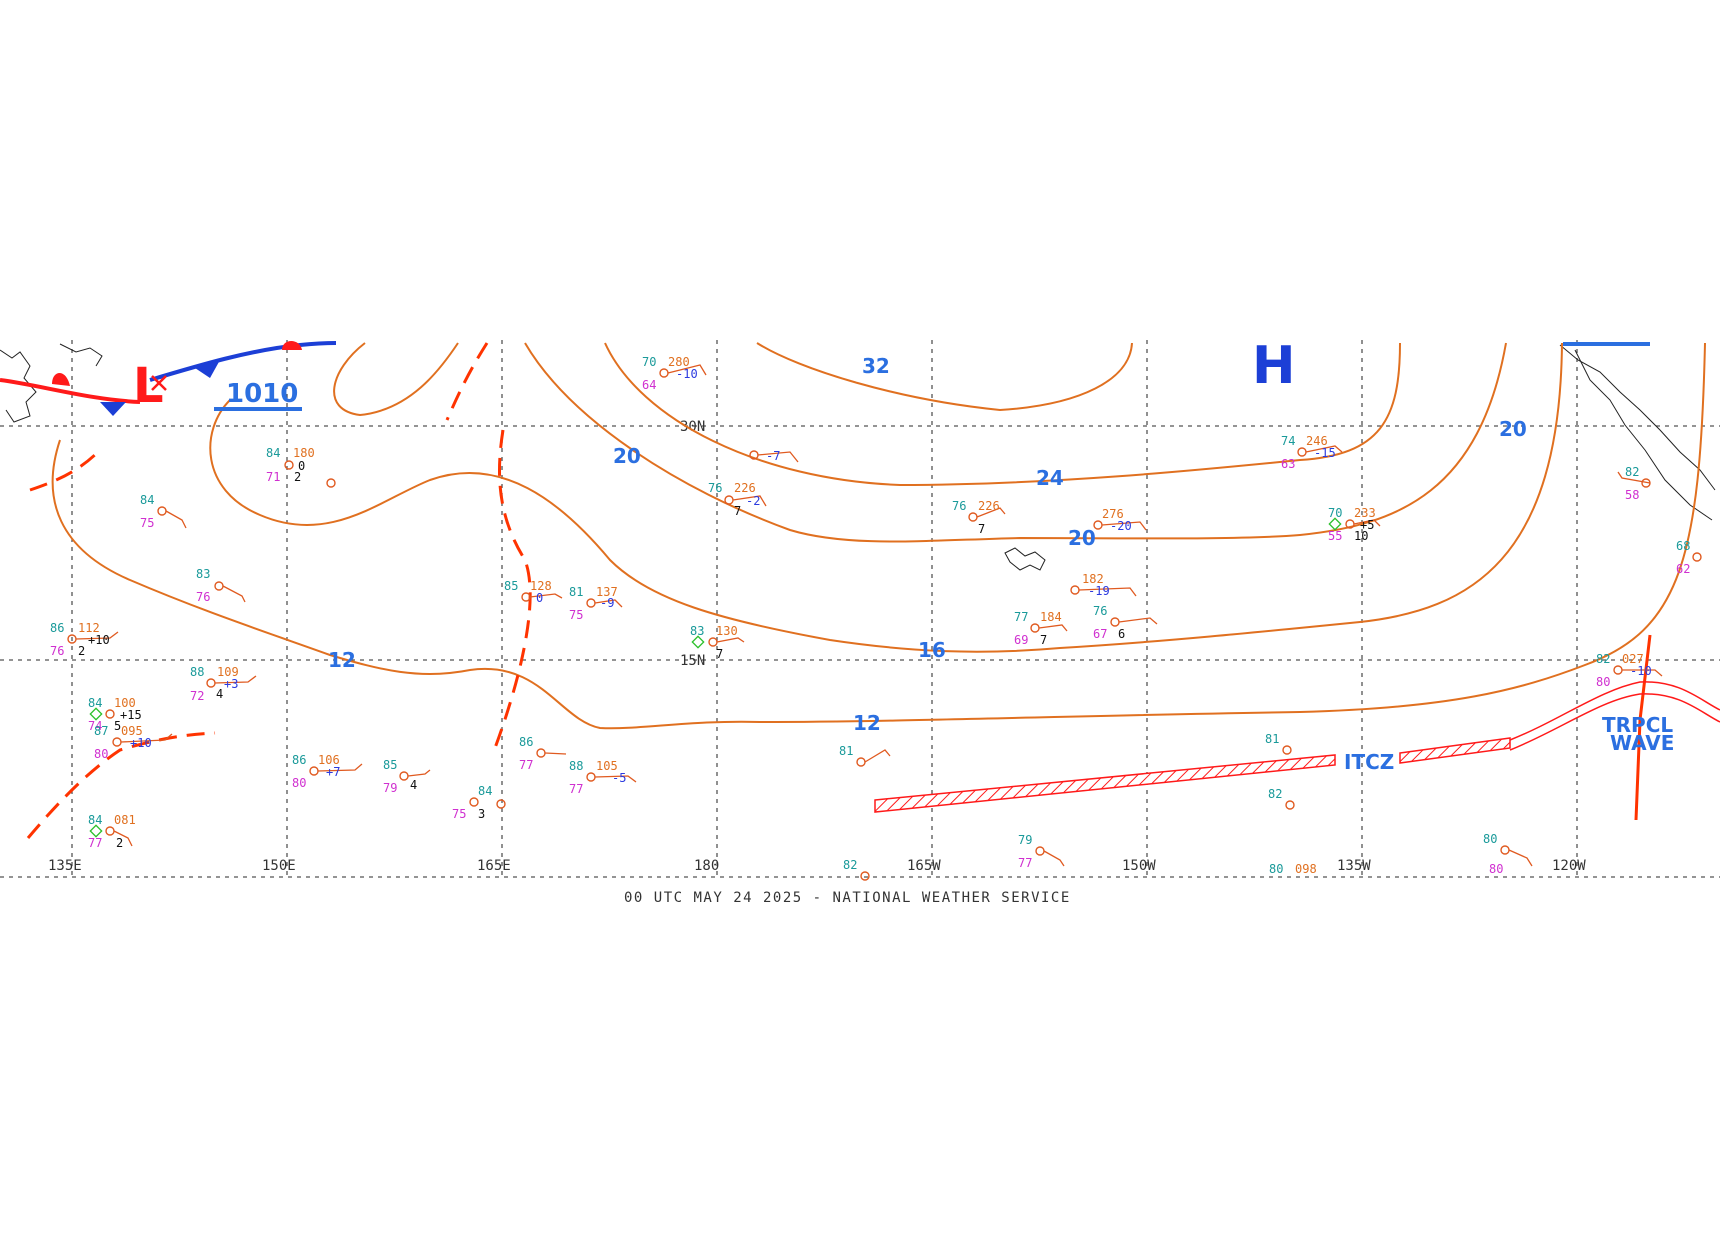 This screenshot has width=1720, height=1260. I want to click on station-tendency: -19, so click(1099, 591).